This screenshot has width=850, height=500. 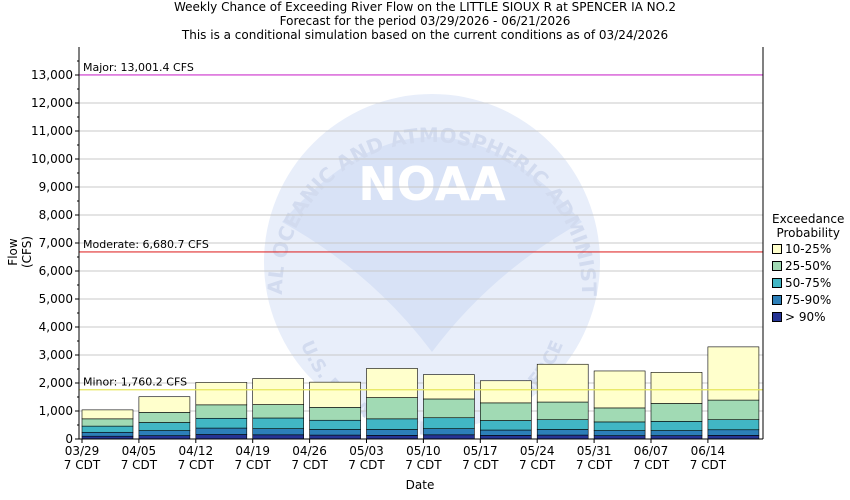 What do you see at coordinates (309, 451) in the screenshot?
I see `x-tick-label: 04/26` at bounding box center [309, 451].